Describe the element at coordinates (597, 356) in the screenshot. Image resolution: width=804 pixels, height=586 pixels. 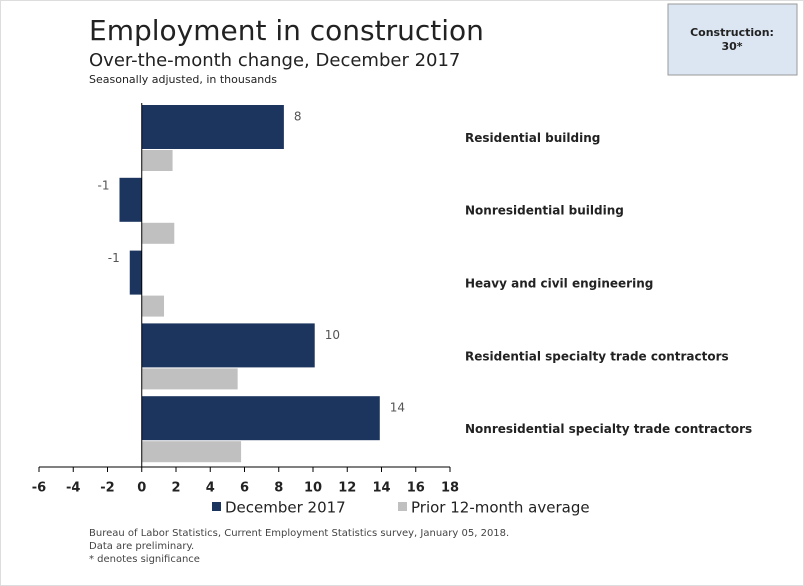
I see `category-label: Residential specialty trade contractors` at that location.